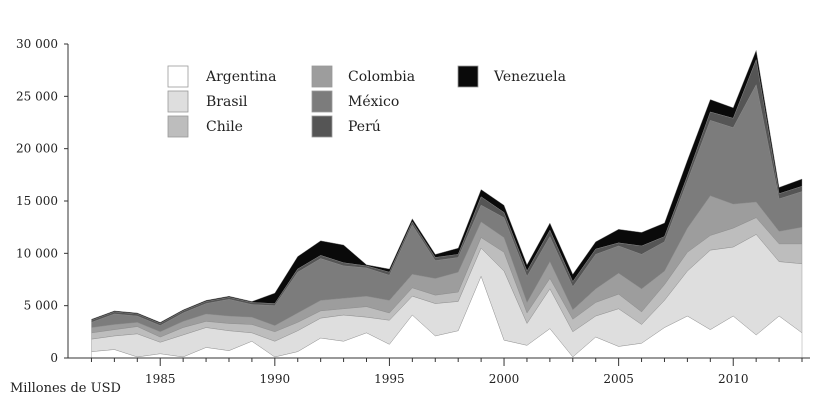  What do you see at coordinates (224, 127) in the screenshot?
I see `legend-label: Chile` at bounding box center [224, 127].